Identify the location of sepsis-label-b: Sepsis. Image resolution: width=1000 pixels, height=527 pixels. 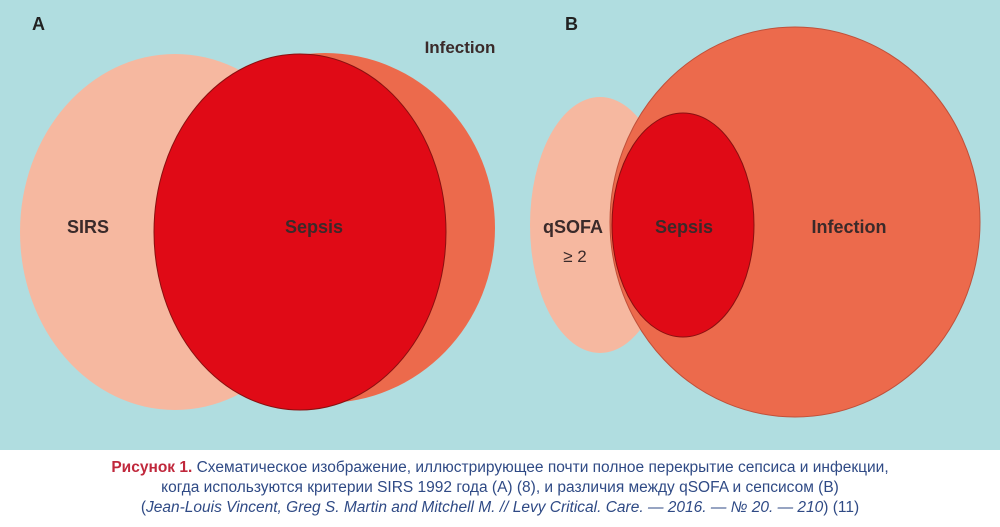
(684, 227).